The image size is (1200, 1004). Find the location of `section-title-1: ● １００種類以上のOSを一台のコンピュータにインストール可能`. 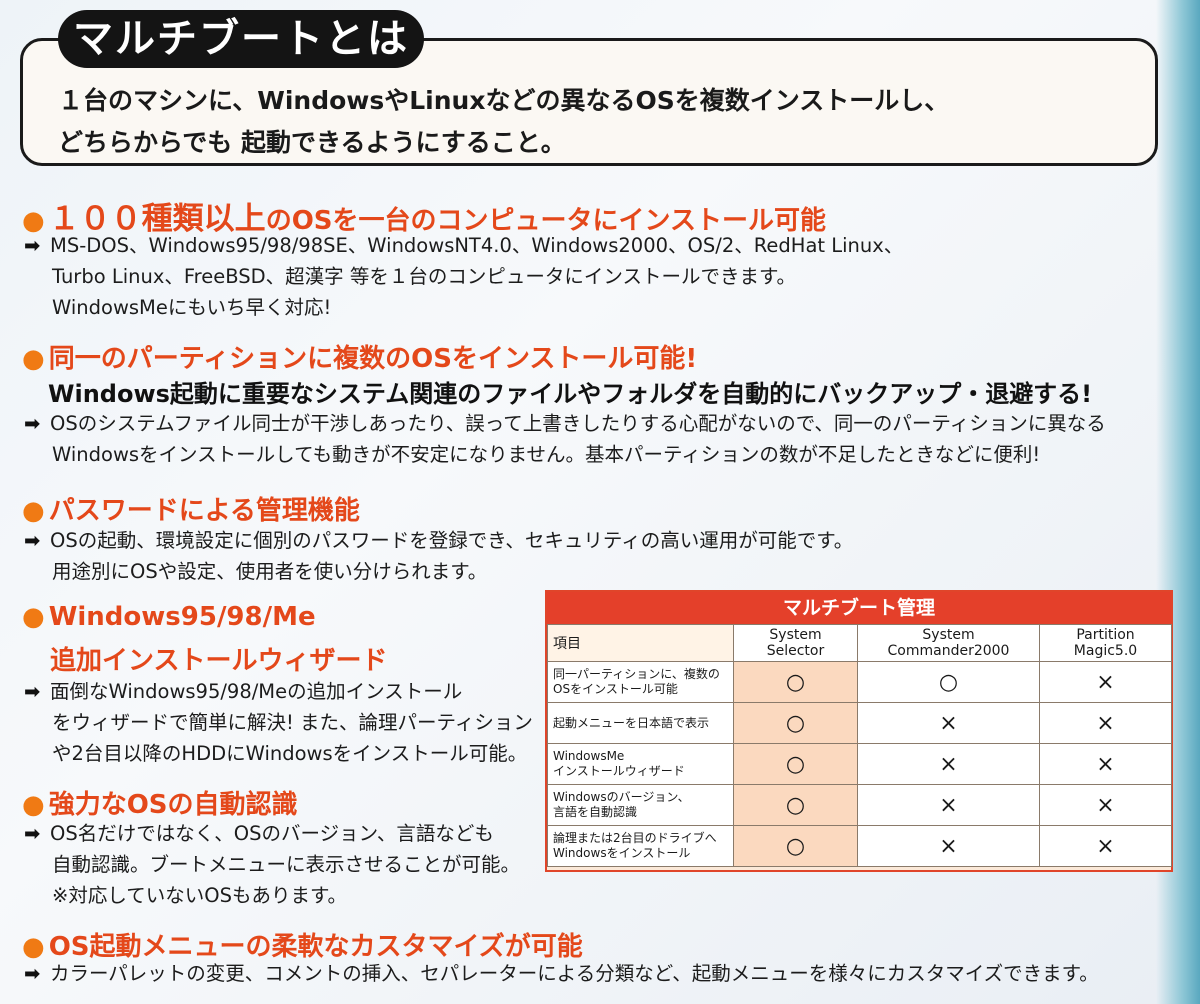

section-title-1: ● １００種類以上のOSを一台のコンピュータにインストール可能 is located at coordinates (424, 219).